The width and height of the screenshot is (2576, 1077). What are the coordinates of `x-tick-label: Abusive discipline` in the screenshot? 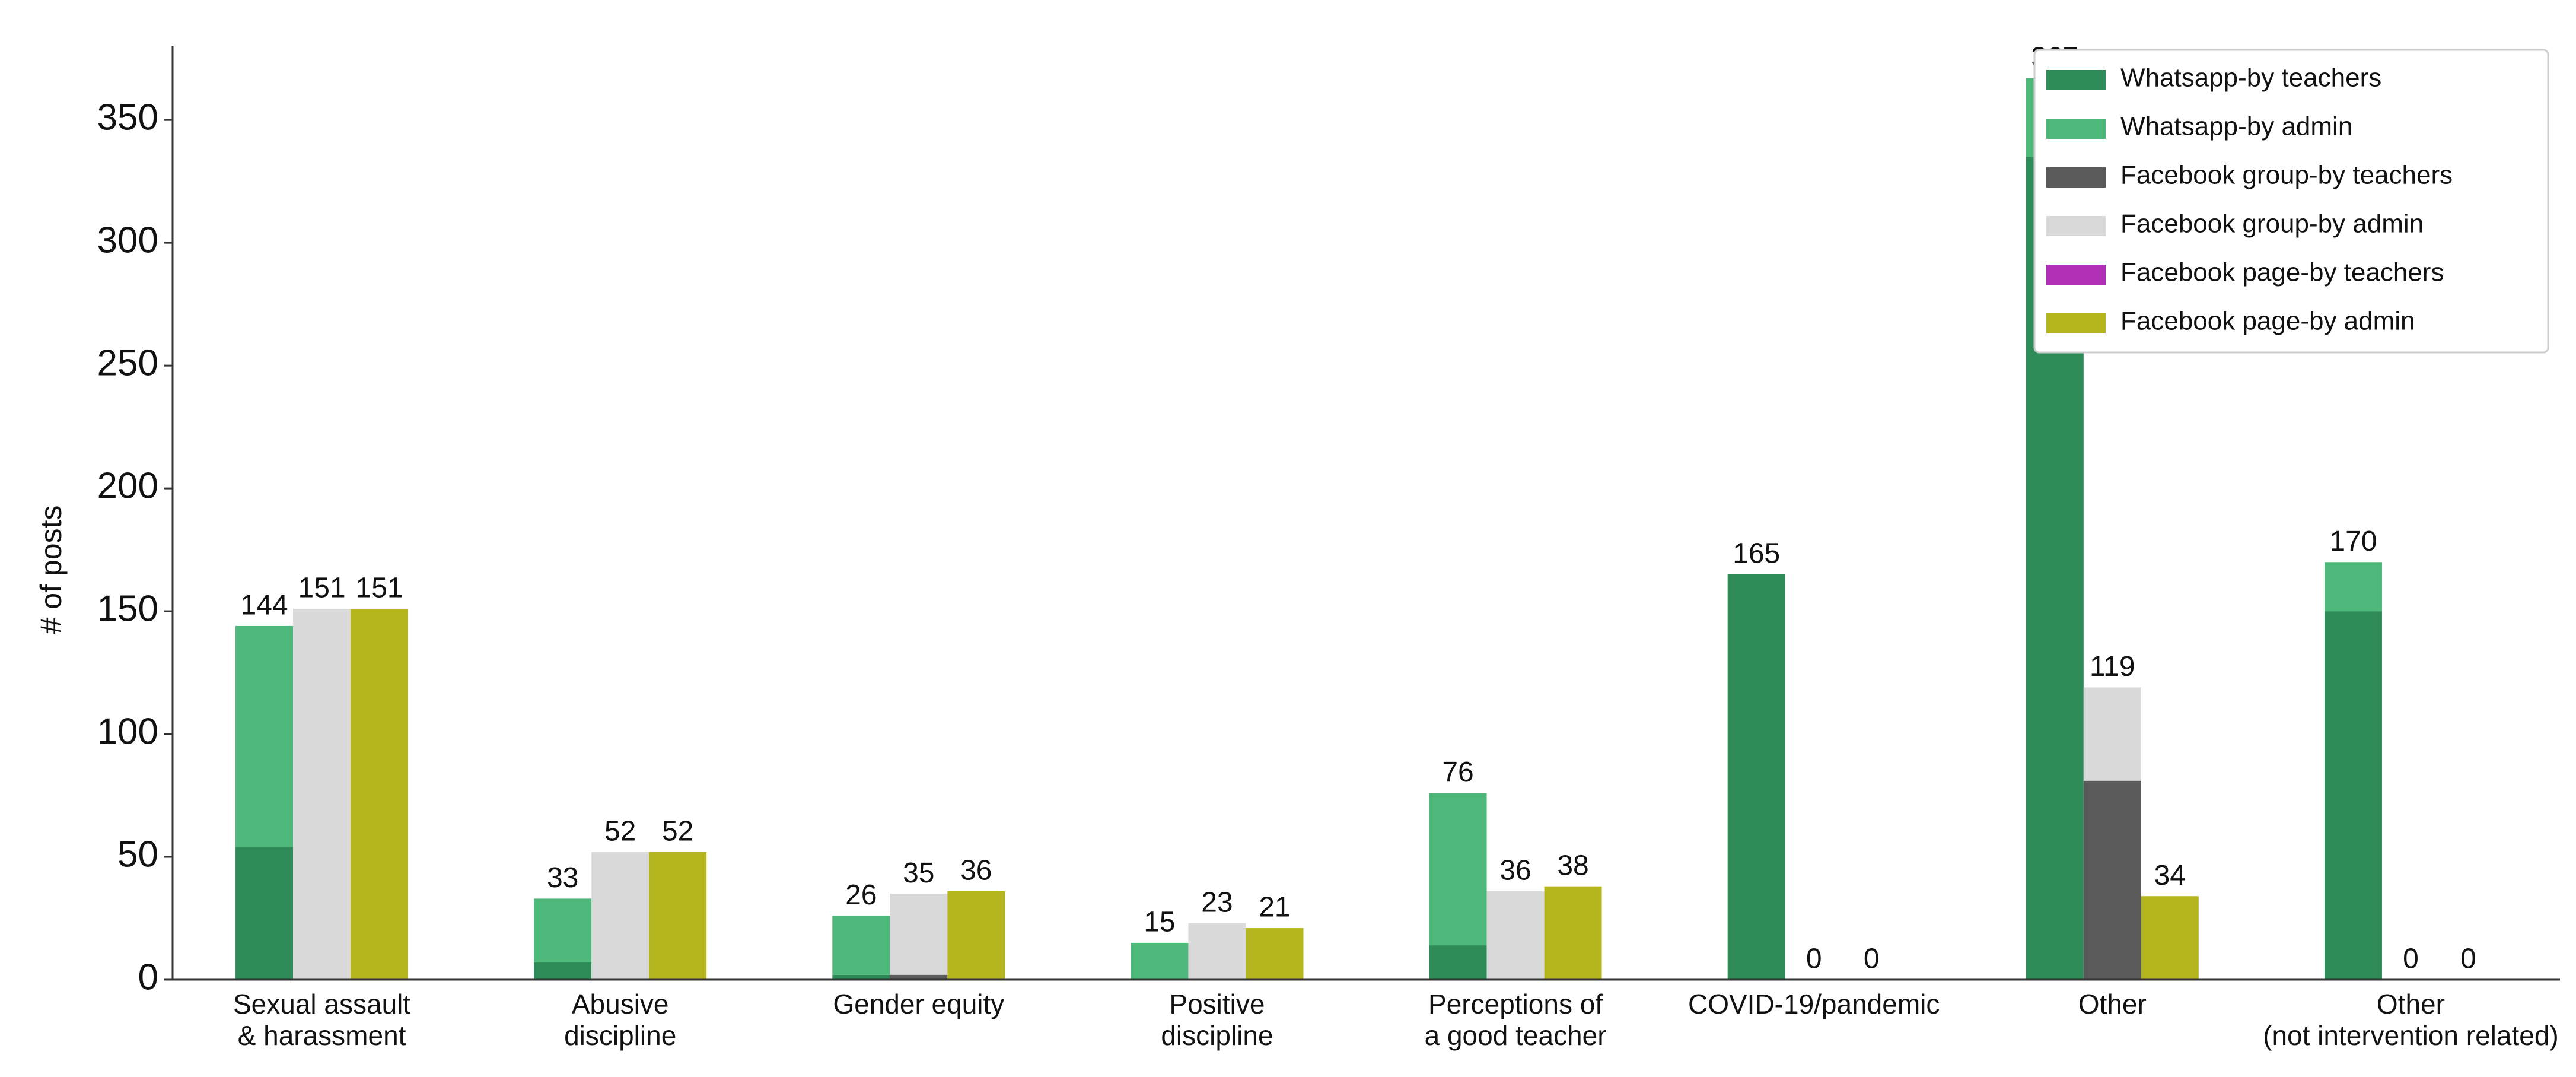 It's located at (620, 1020).